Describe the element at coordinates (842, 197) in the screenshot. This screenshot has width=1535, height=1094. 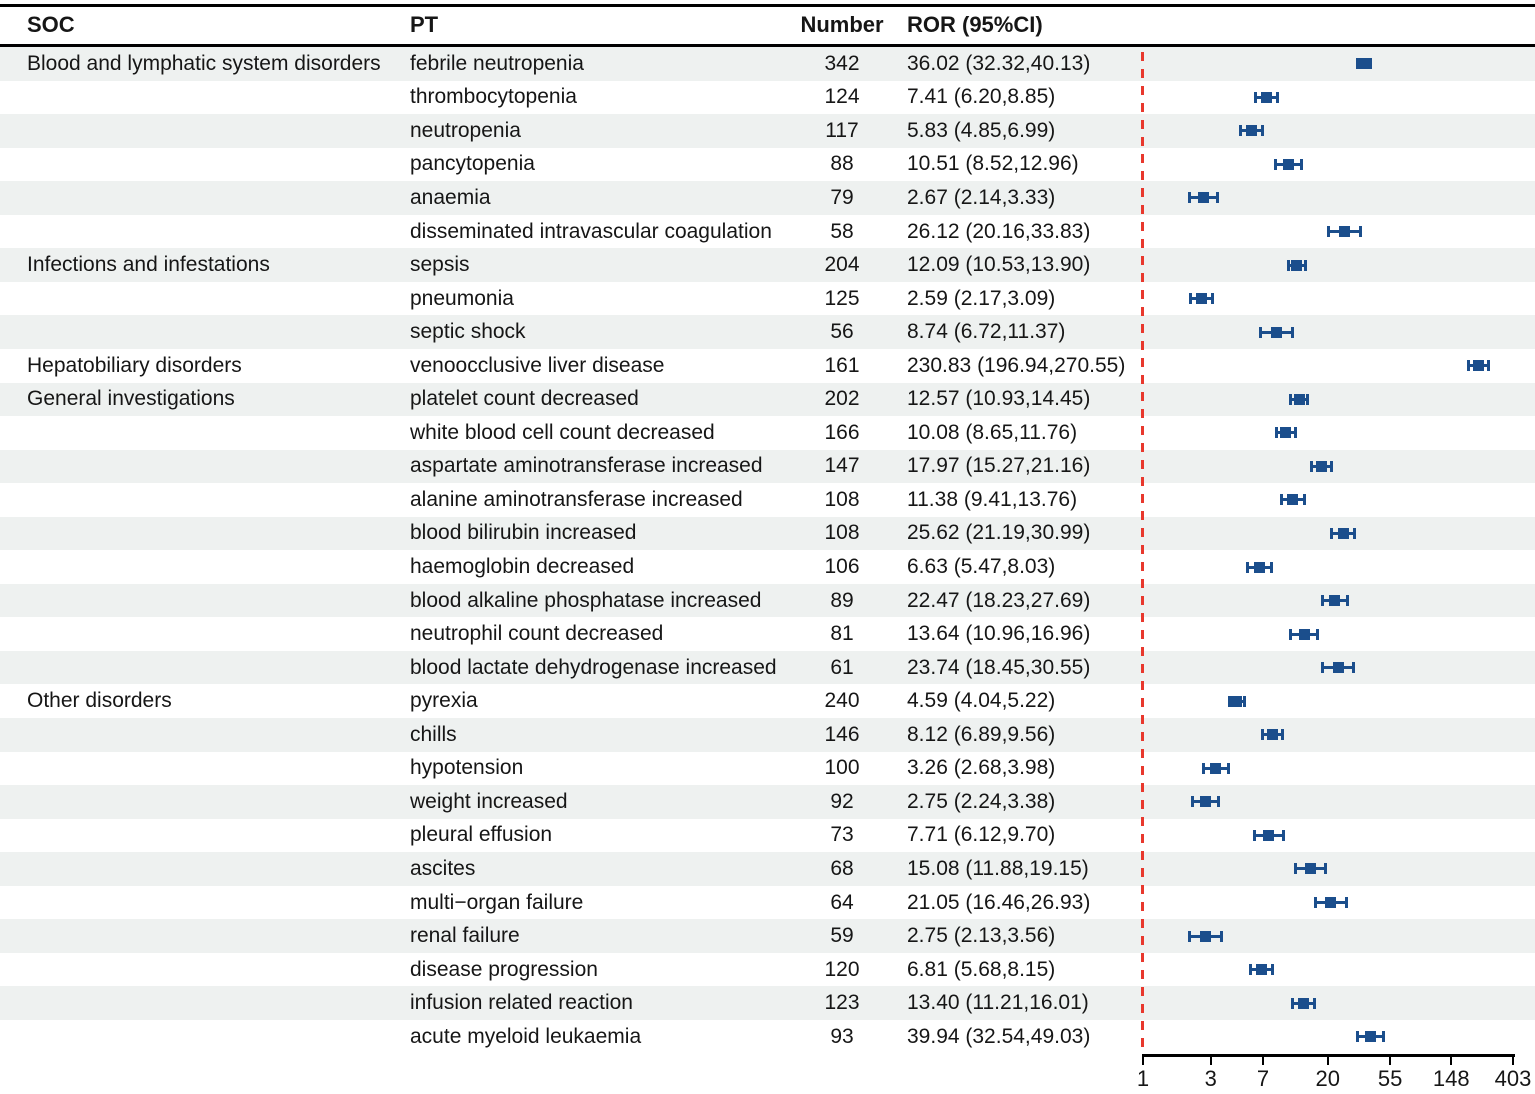
I see `number-cell: 79` at that location.